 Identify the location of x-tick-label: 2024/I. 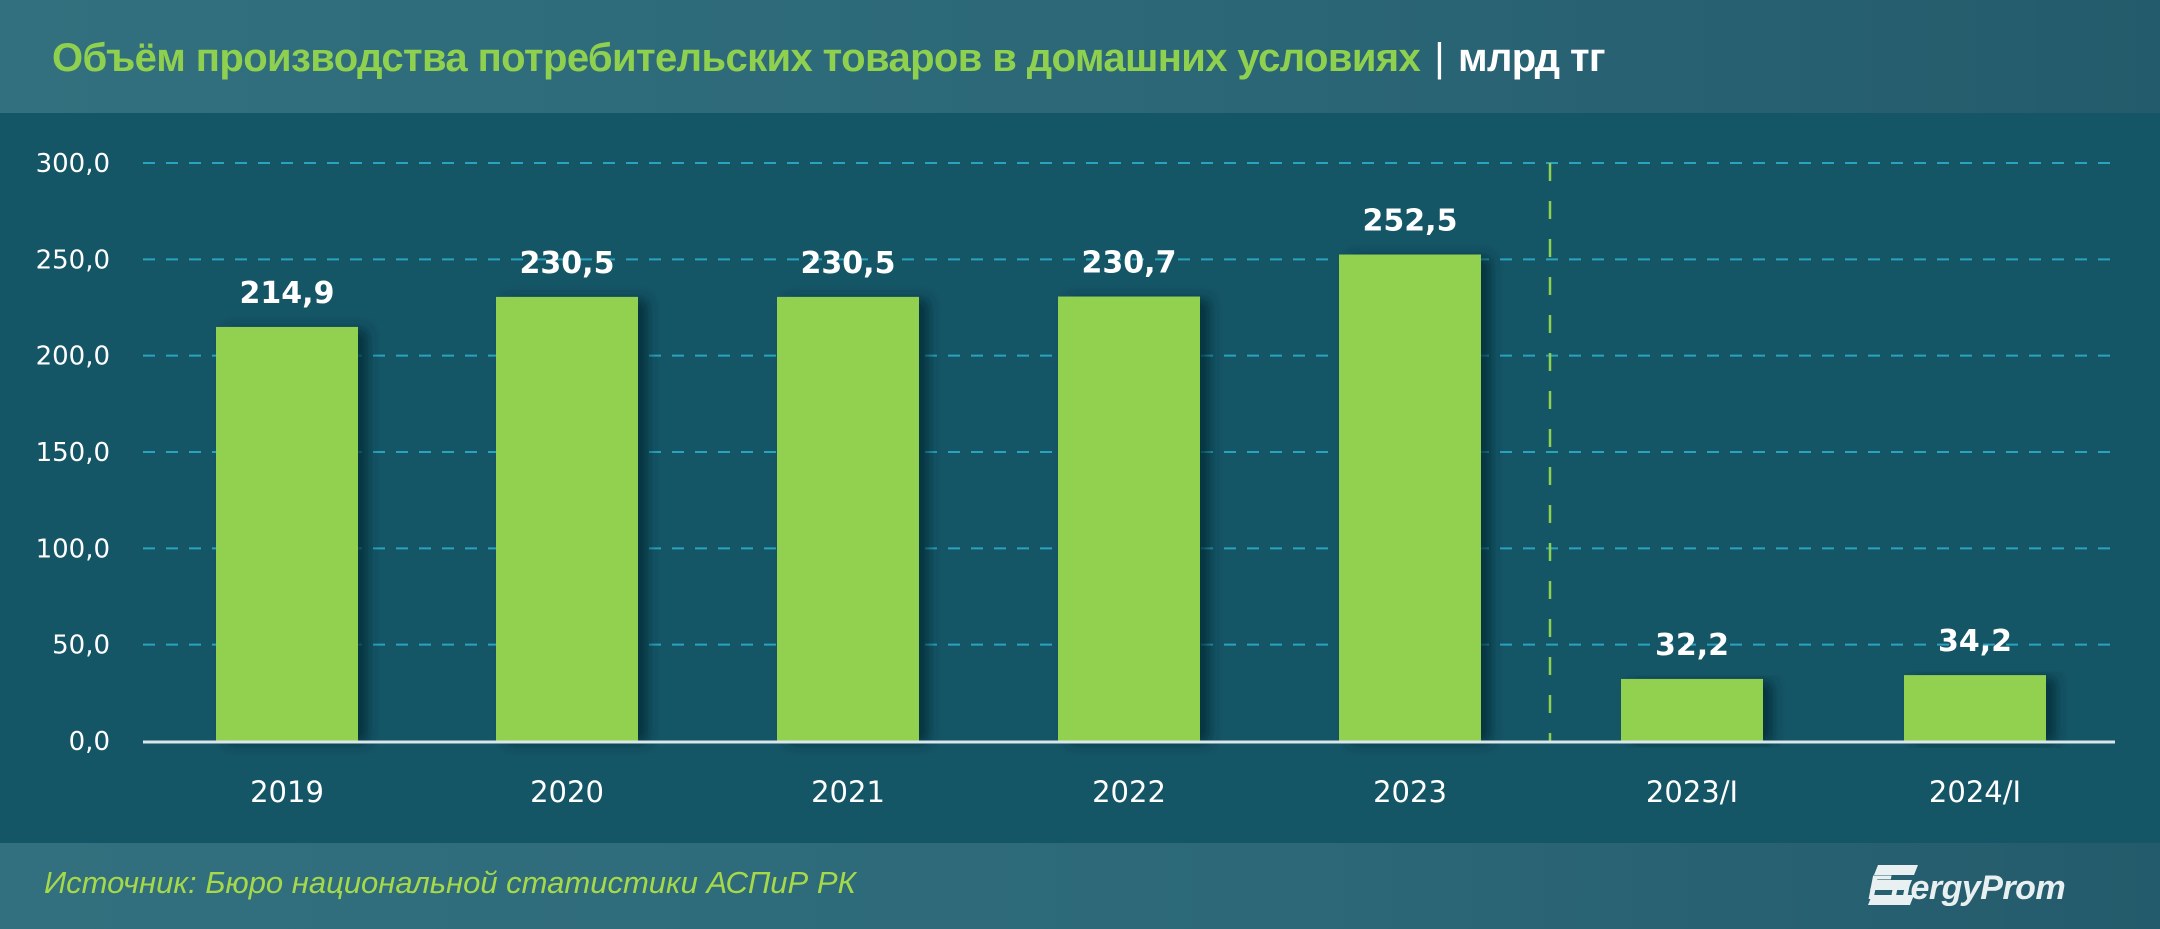
(1975, 792).